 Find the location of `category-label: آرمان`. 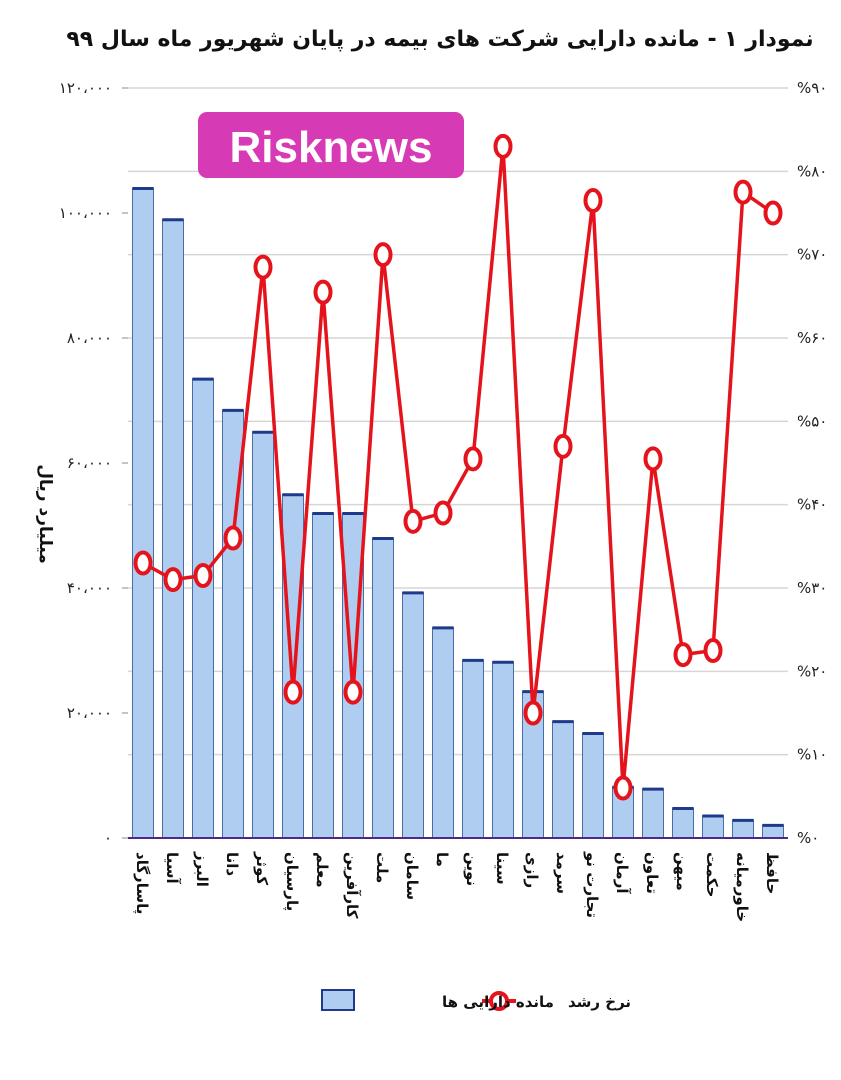

category-label: آرمان is located at coordinates (622, 873).